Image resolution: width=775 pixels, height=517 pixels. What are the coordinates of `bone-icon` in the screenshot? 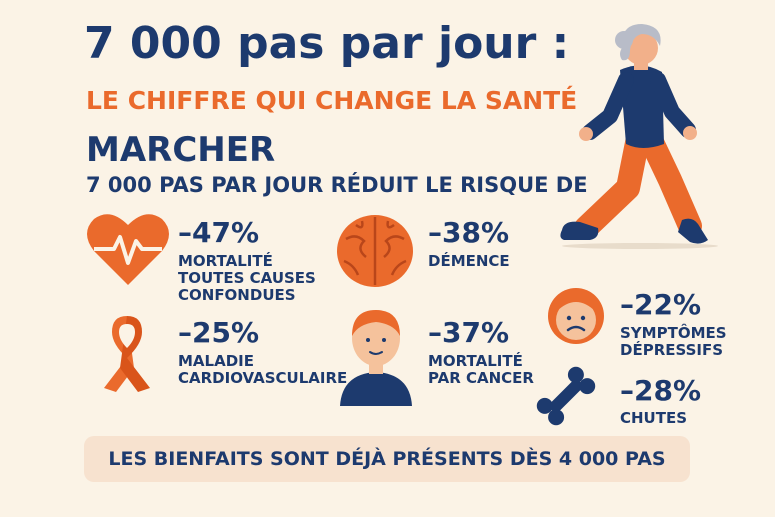 It's located at (566, 396).